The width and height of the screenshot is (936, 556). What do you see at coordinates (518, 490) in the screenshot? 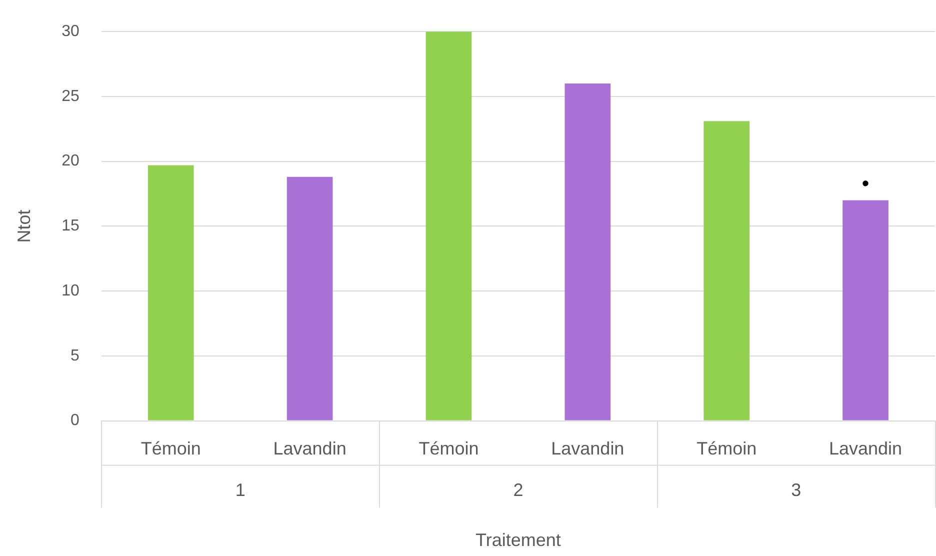
I see `text: 2` at bounding box center [518, 490].